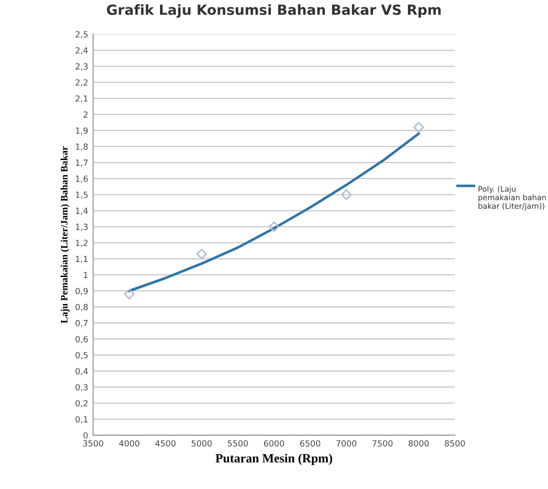 This screenshot has width=548, height=489. I want to click on y-tick-label: 2,1, so click(82, 99).